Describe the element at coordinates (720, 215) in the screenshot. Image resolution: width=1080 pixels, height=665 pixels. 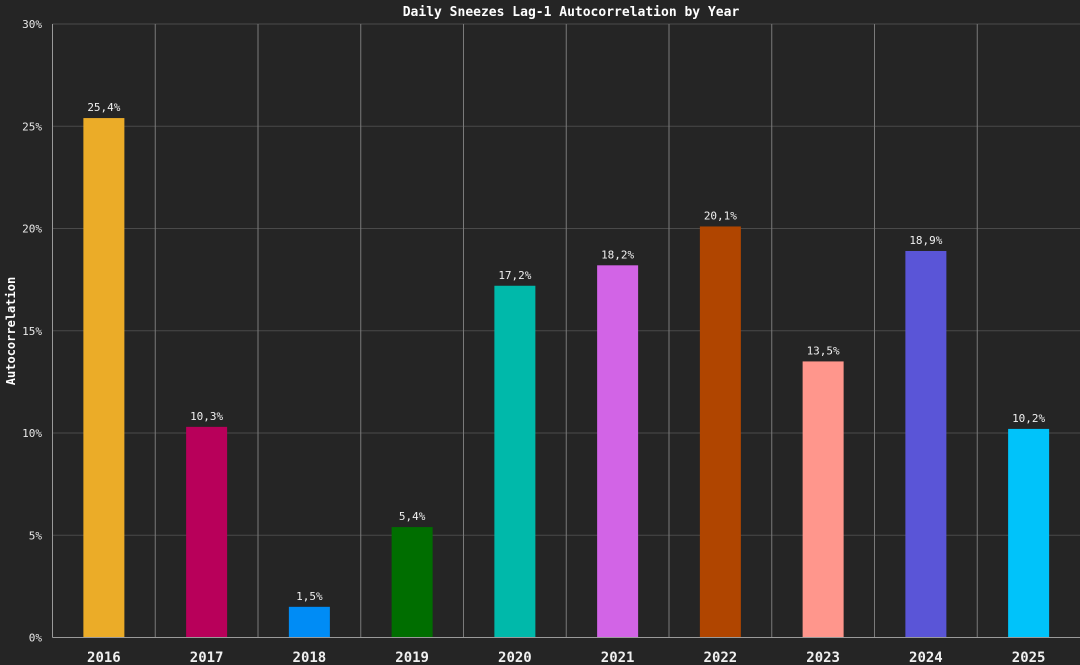
I see `data-label-2022: 20,1%` at that location.